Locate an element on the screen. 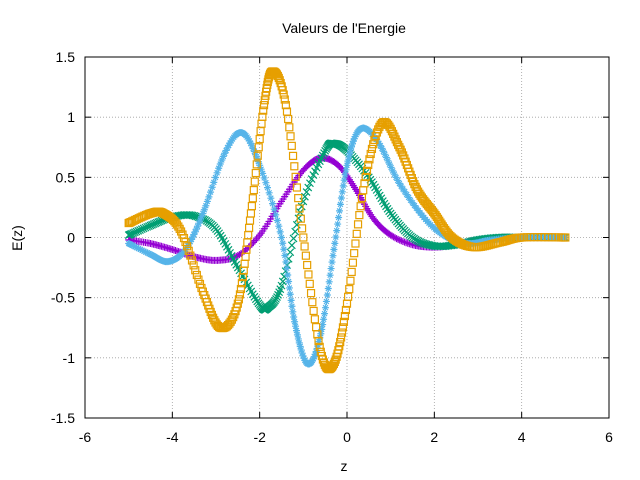 The width and height of the screenshot is (640, 480). x-tick-label: 2 is located at coordinates (434, 437).